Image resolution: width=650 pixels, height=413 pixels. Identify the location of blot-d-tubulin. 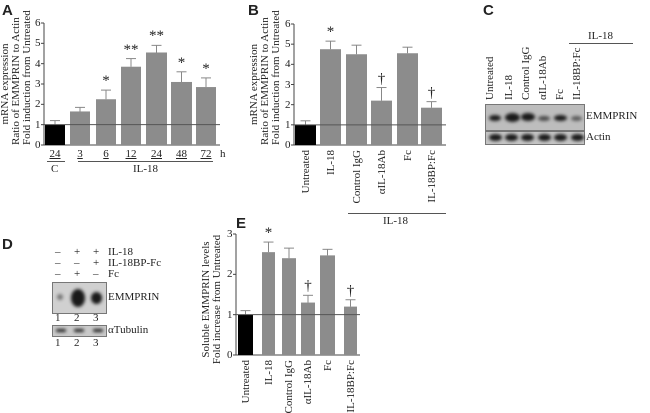
(79, 331).